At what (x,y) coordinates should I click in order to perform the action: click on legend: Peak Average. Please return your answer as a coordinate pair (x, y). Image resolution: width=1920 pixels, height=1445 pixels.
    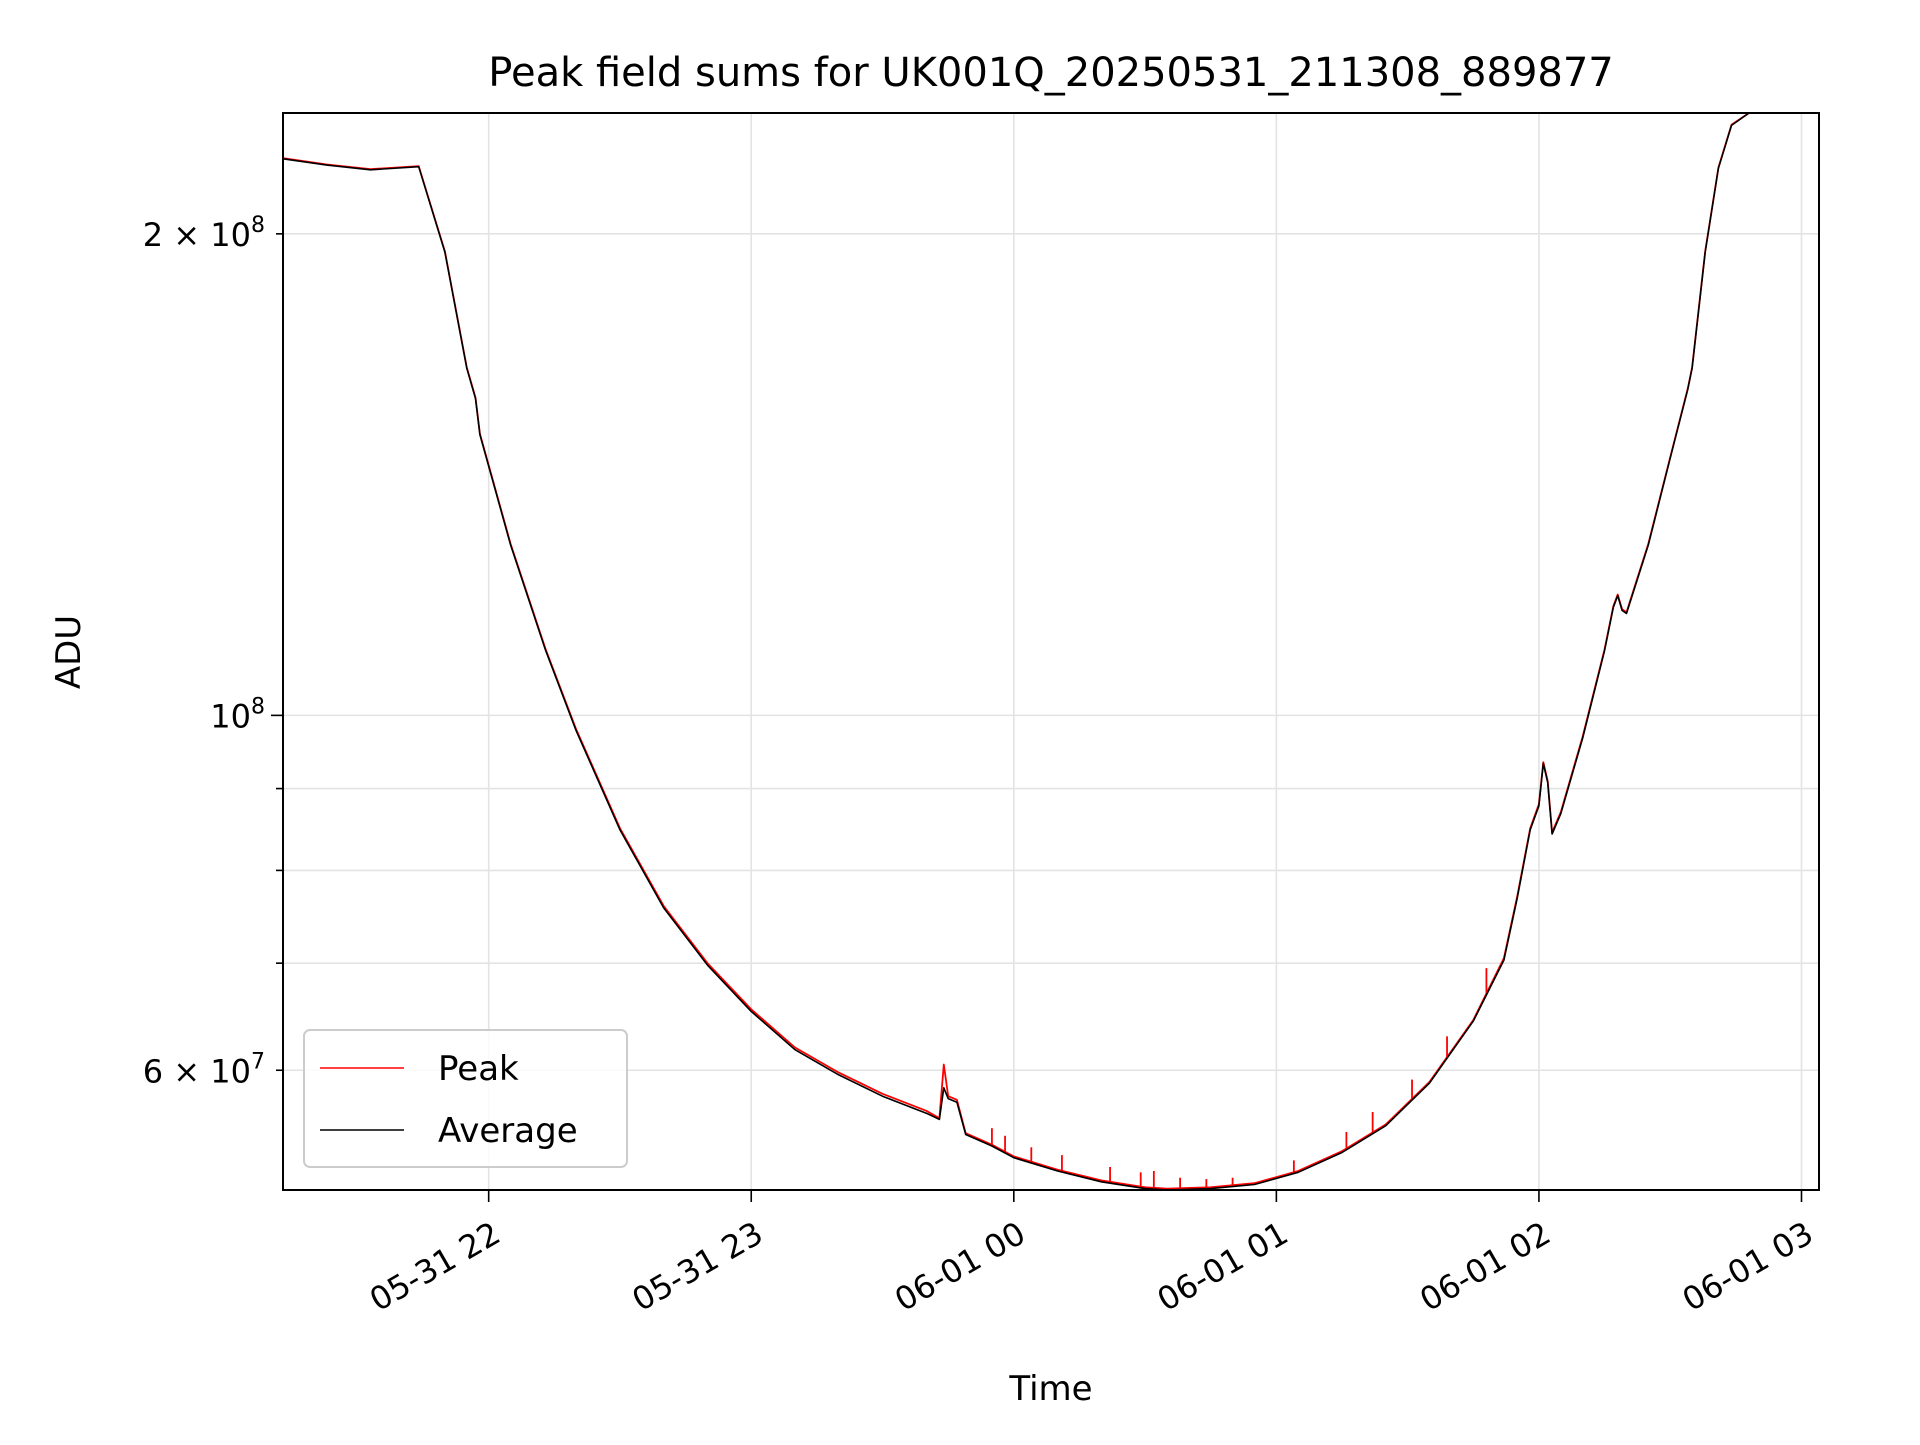
    Looking at the image, I should click on (465, 1098).